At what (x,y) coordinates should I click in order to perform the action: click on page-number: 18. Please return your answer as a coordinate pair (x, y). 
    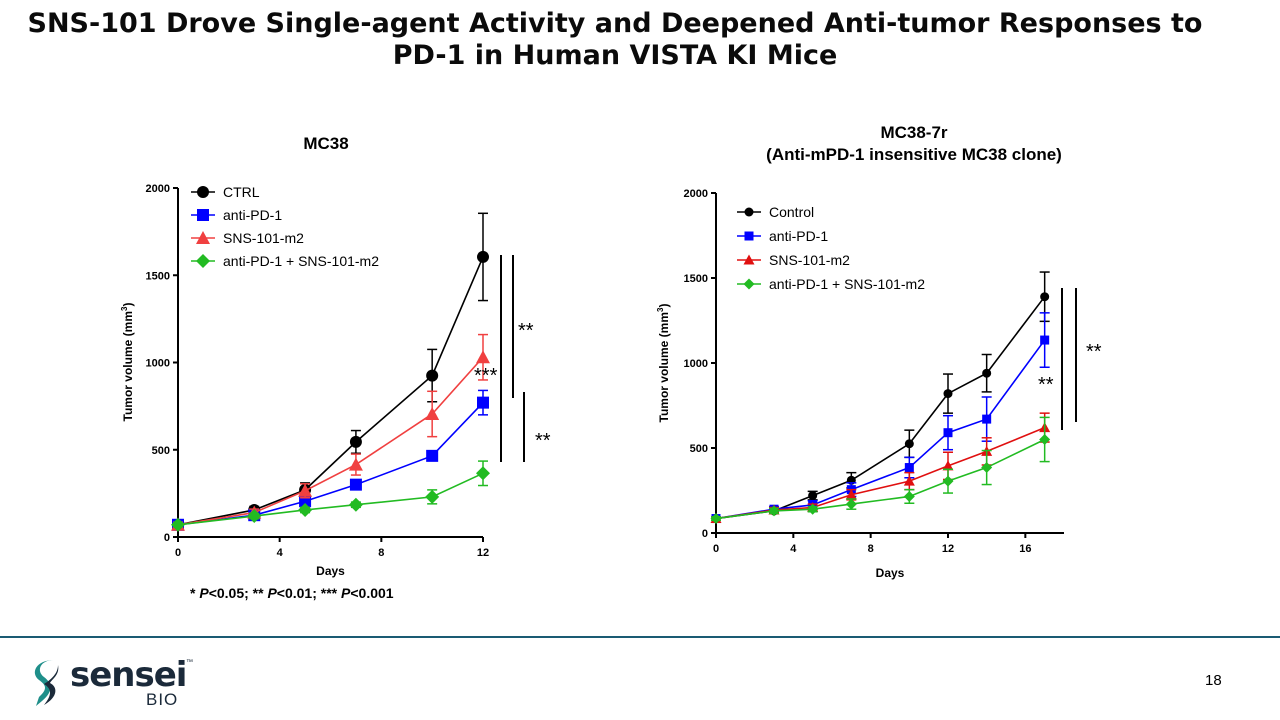
    Looking at the image, I should click on (1213, 680).